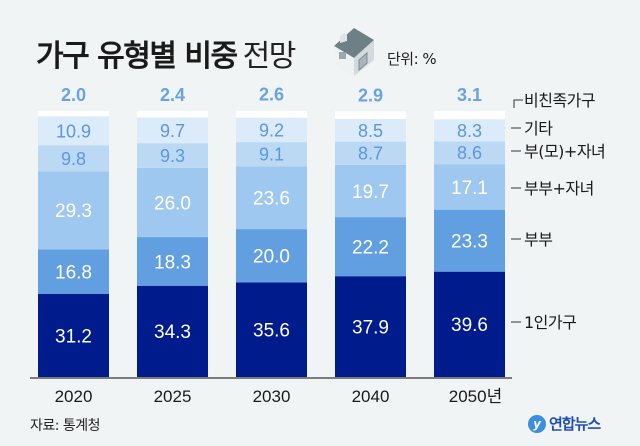 Image resolution: width=640 pixels, height=446 pixels. Describe the element at coordinates (559, 188) in the screenshot. I see `legend-label: 부부+자녀` at that location.